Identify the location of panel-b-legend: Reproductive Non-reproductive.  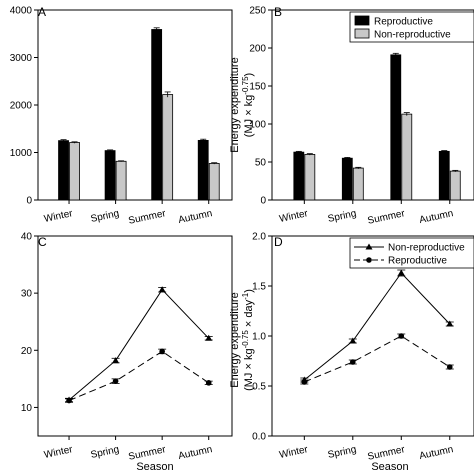
(411, 27).